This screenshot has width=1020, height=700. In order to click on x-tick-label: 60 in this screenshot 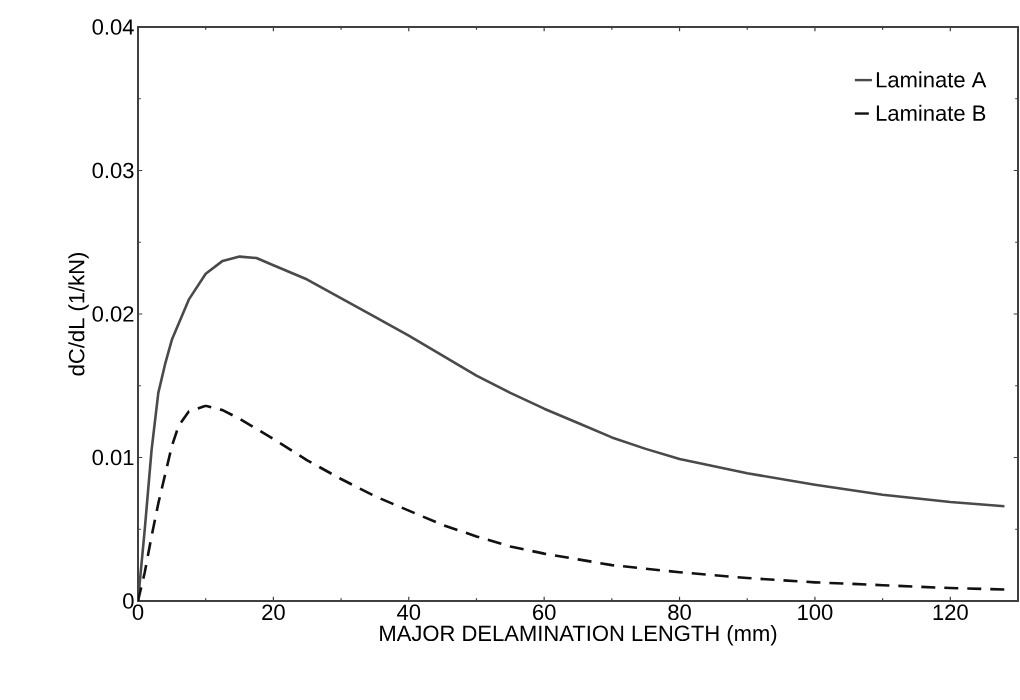, I will do `click(544, 612)`.